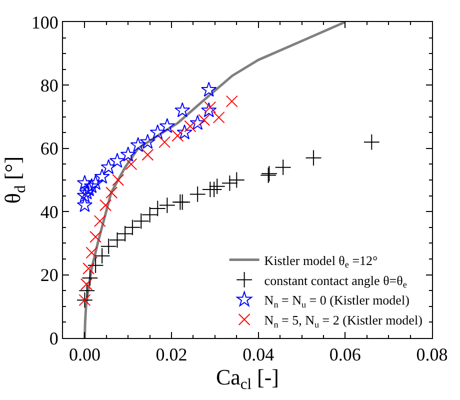 The width and height of the screenshot is (460, 400). I want to click on legend-label: Kistler model θ$_{e}$ =12°, so click(321, 261).